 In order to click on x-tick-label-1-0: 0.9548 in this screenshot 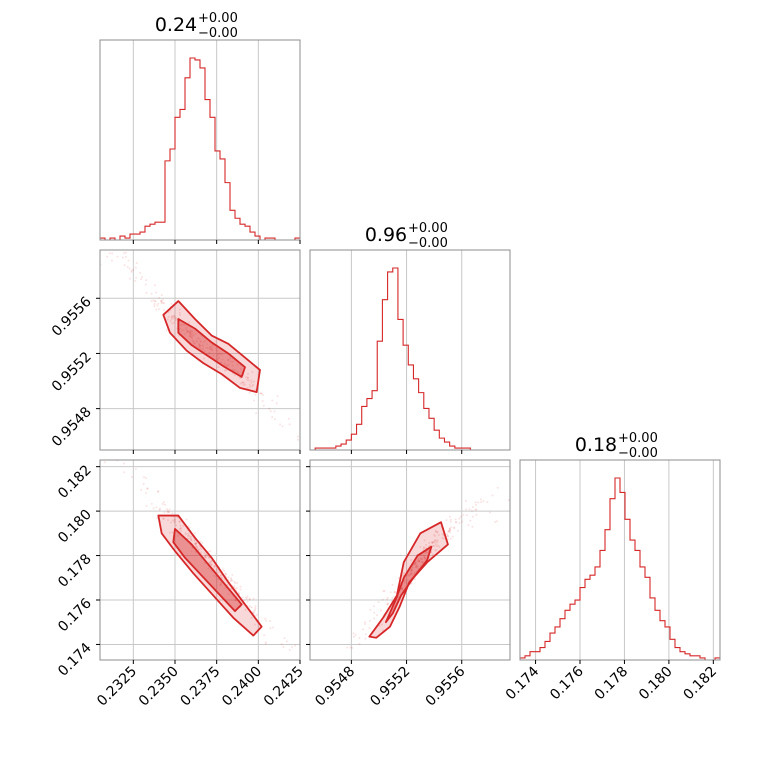, I will do `click(335, 687)`.